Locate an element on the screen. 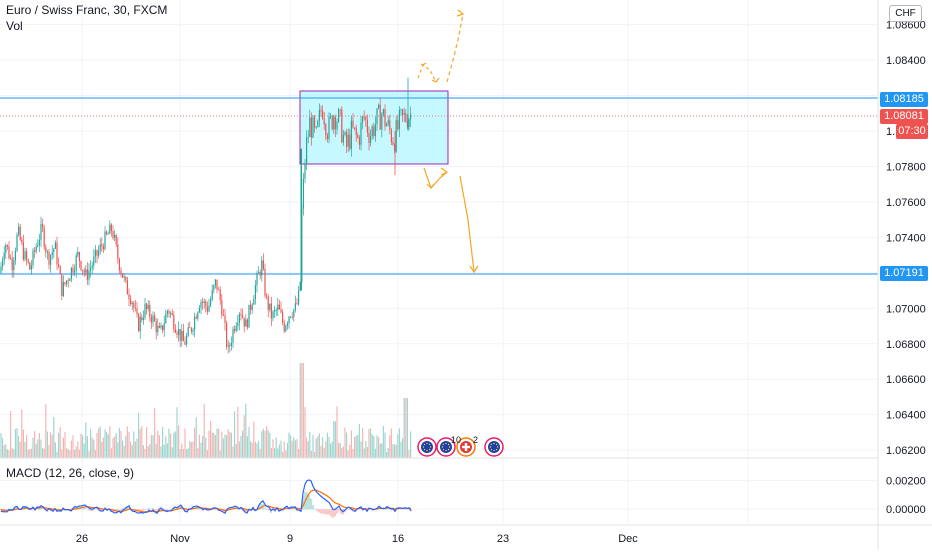 This screenshot has width=932, height=555. currency-button: CHF is located at coordinates (905, 13).